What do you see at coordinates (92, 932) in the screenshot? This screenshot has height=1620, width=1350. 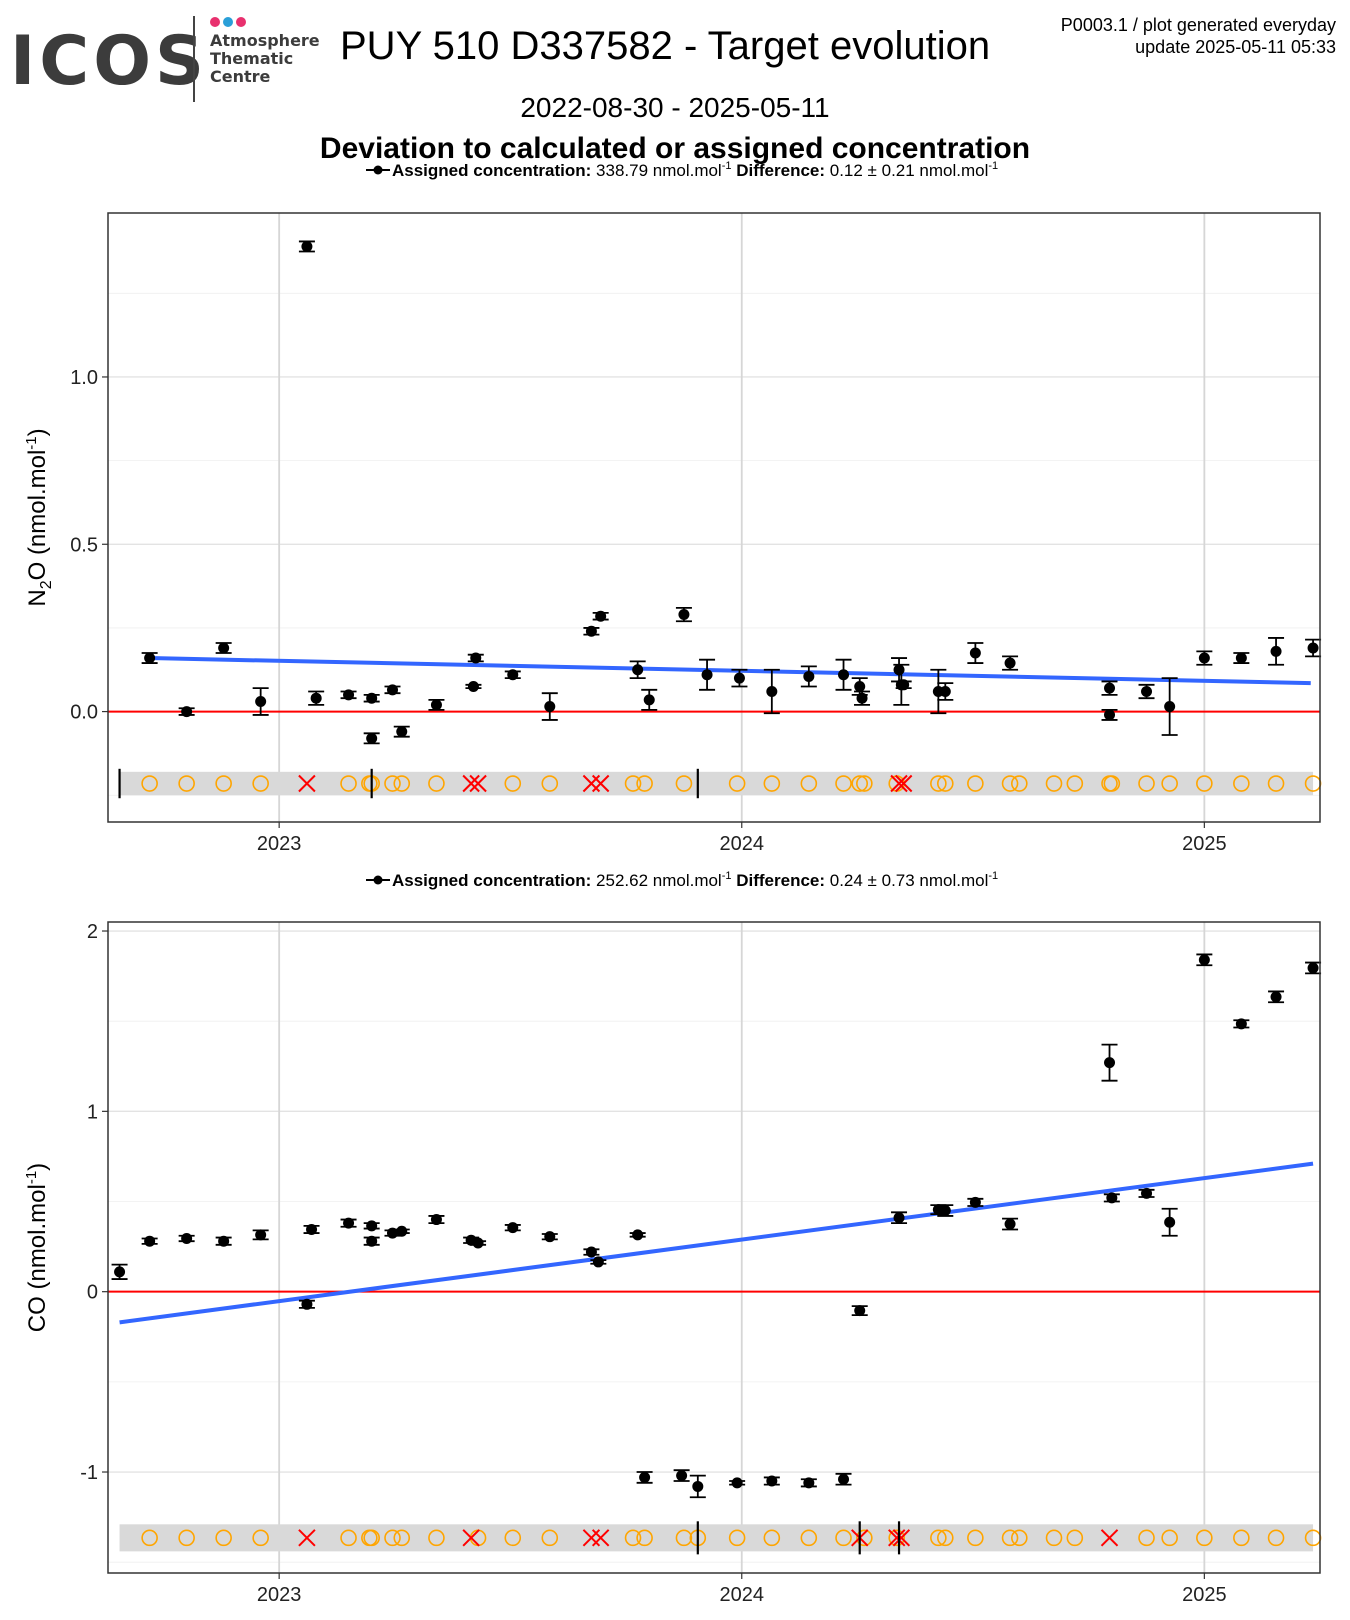 I see `y-tick-label: 2` at bounding box center [92, 932].